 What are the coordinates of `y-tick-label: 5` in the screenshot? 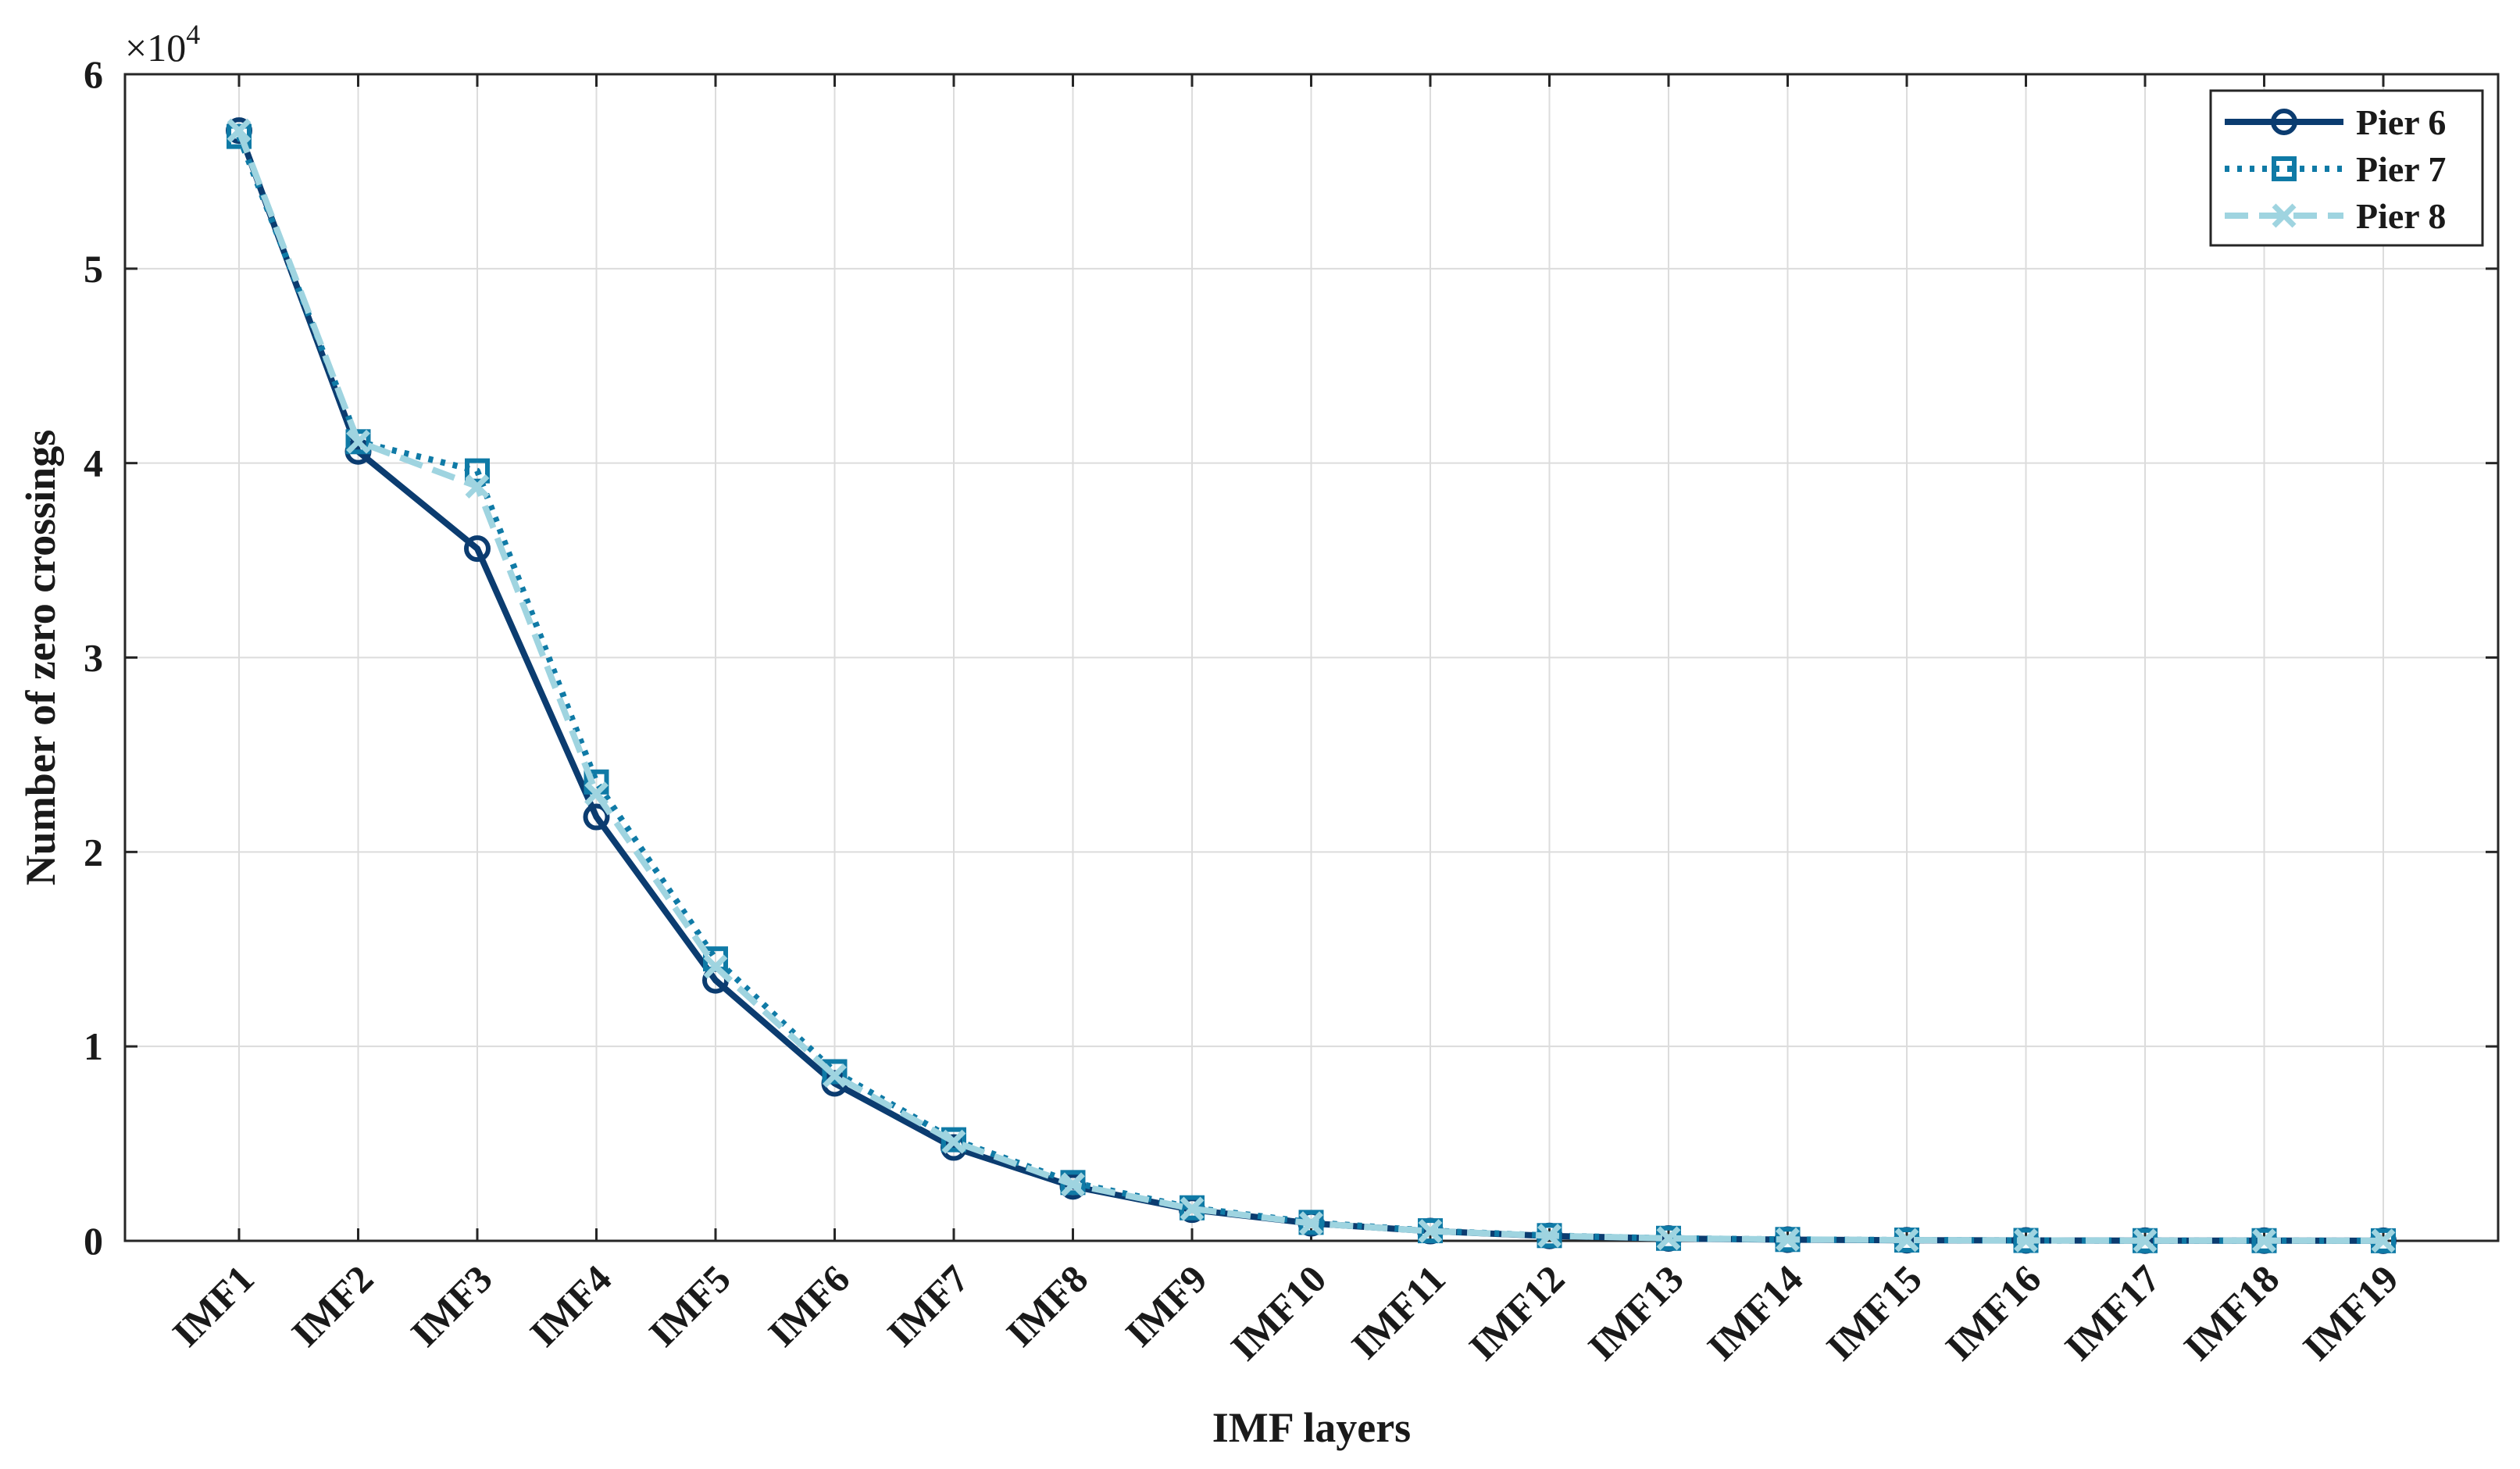 It's located at (93, 269).